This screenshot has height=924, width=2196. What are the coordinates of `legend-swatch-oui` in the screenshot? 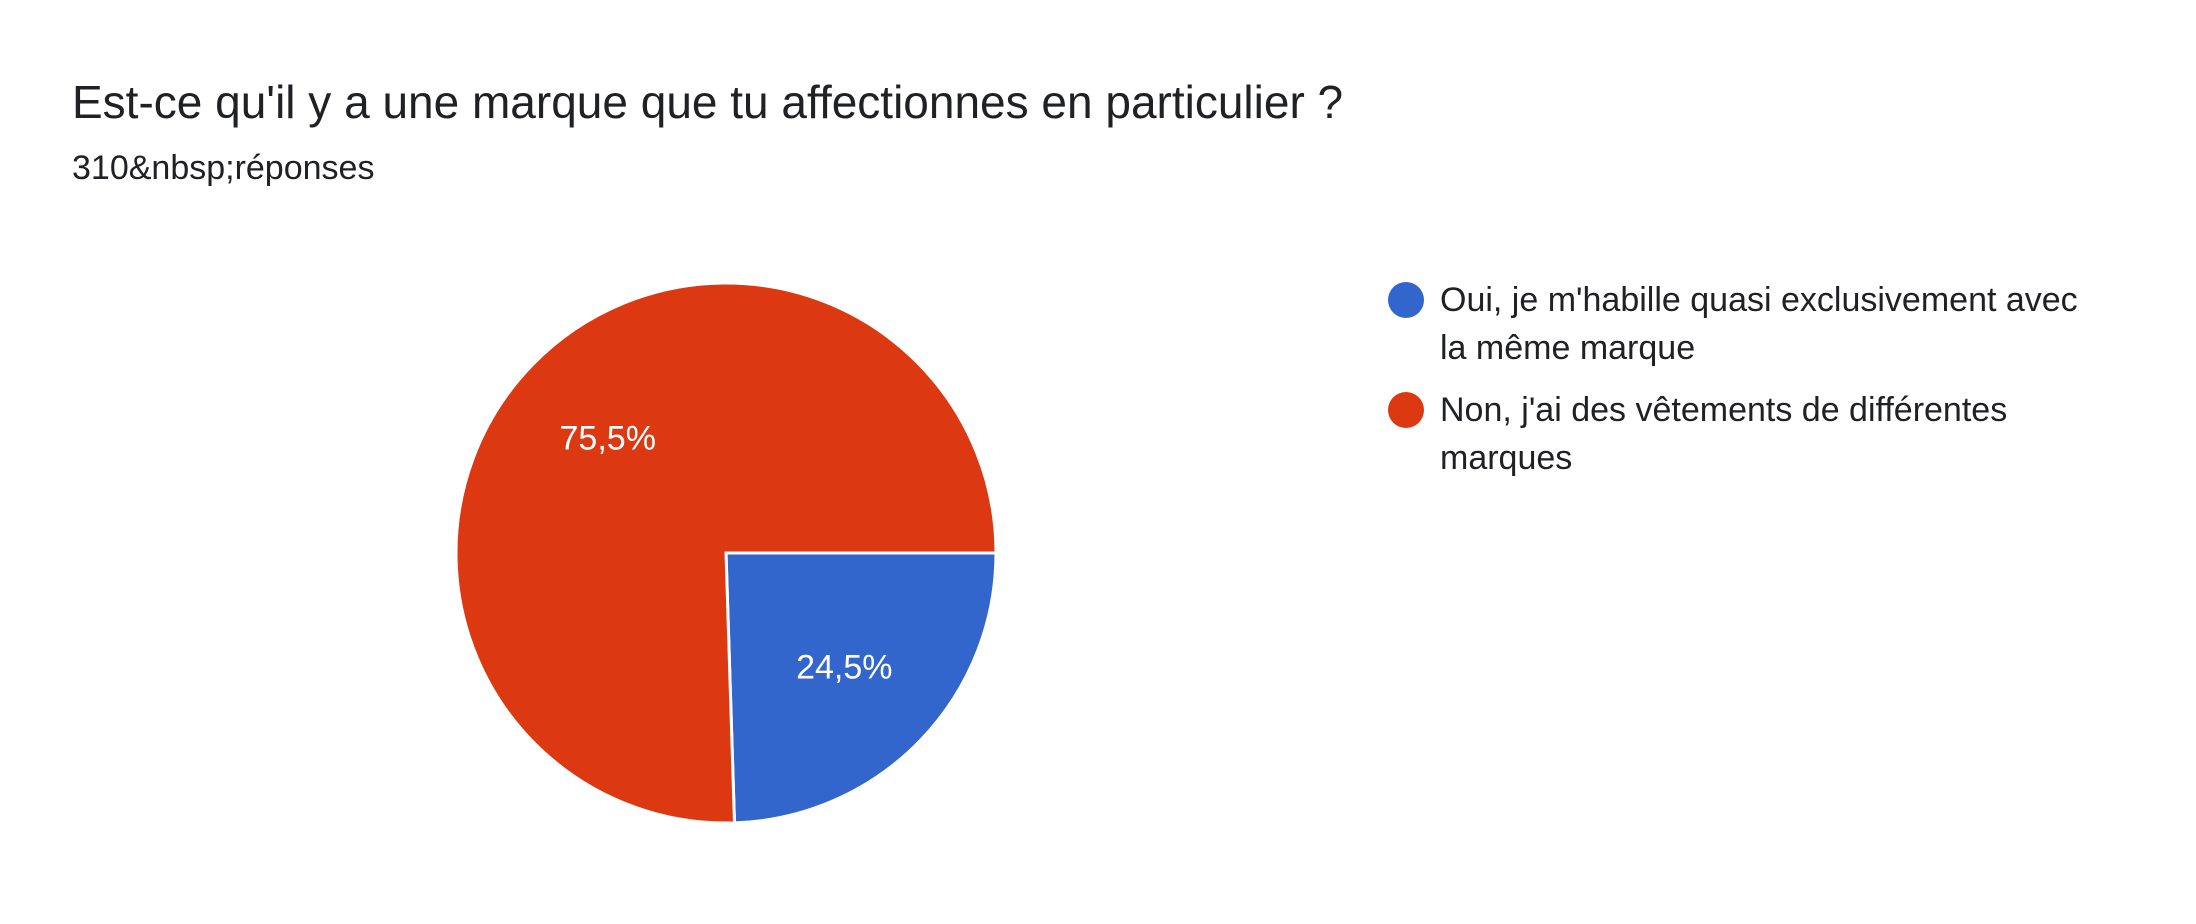 It's located at (1406, 300).